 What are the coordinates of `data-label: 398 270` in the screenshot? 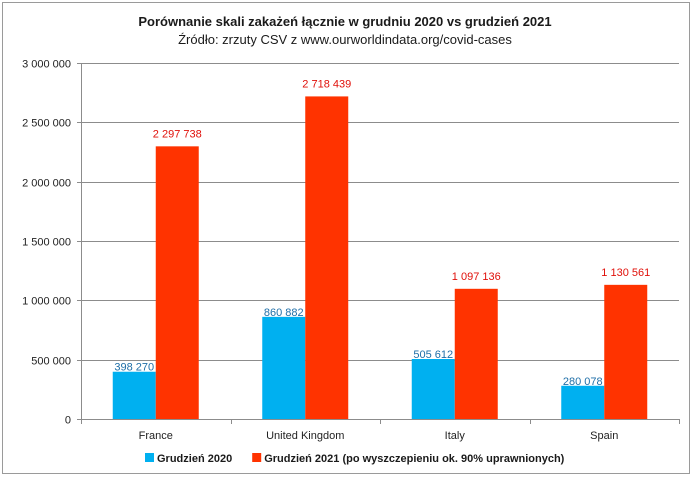 It's located at (134, 368).